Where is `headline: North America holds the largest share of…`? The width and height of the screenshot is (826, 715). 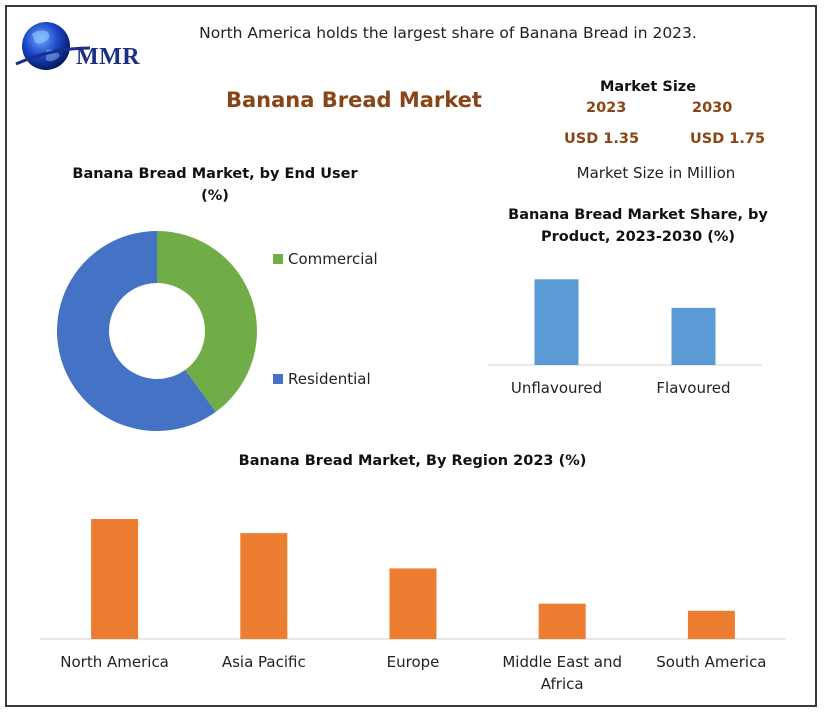
headline: North America holds the largest share of… is located at coordinates (448, 33).